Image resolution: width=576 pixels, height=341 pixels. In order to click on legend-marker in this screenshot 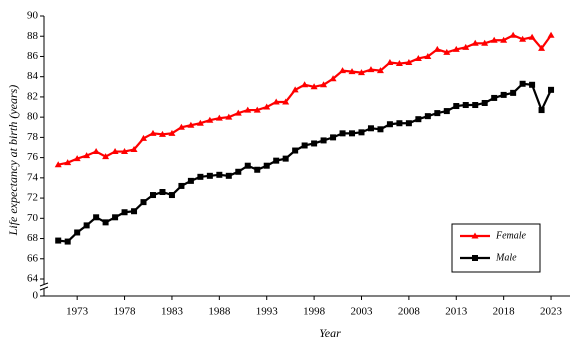, I will do `click(475, 258)`.